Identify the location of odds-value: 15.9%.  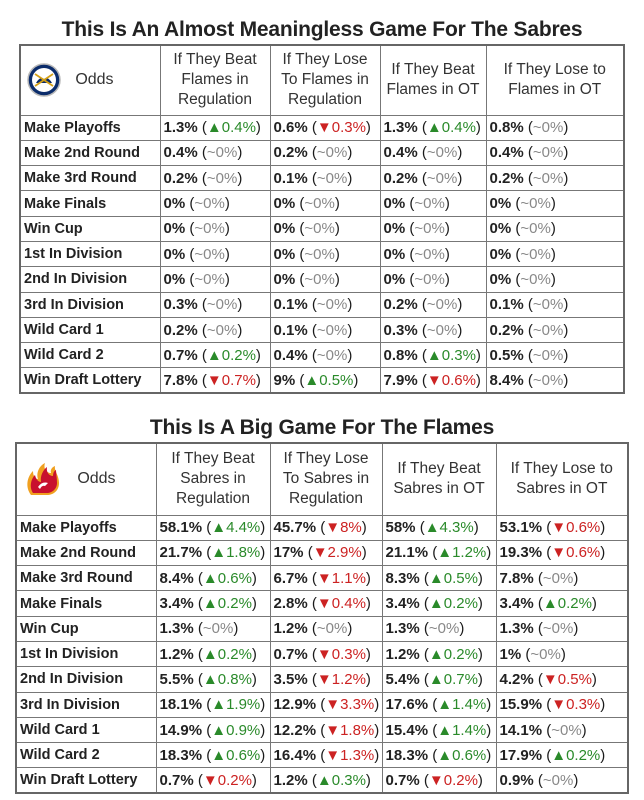
(521, 705).